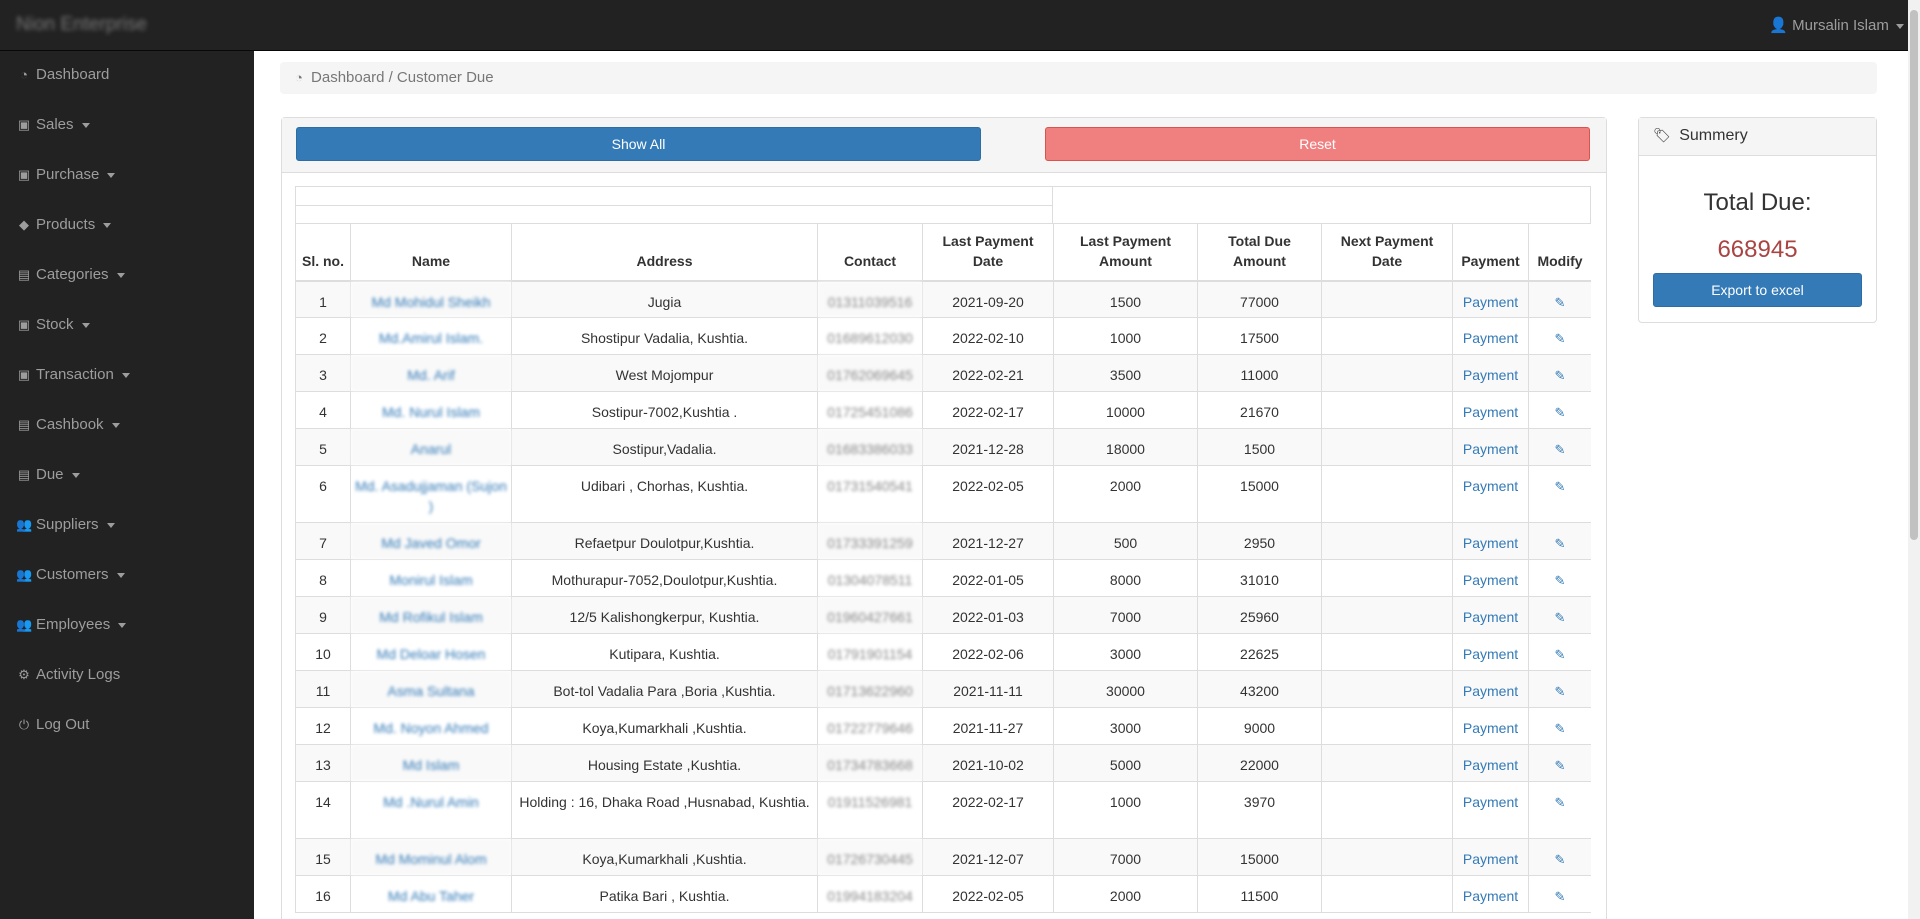  What do you see at coordinates (431, 494) in the screenshot?
I see `customer-name-link: Md. Asadujjaman (Sujon )` at bounding box center [431, 494].